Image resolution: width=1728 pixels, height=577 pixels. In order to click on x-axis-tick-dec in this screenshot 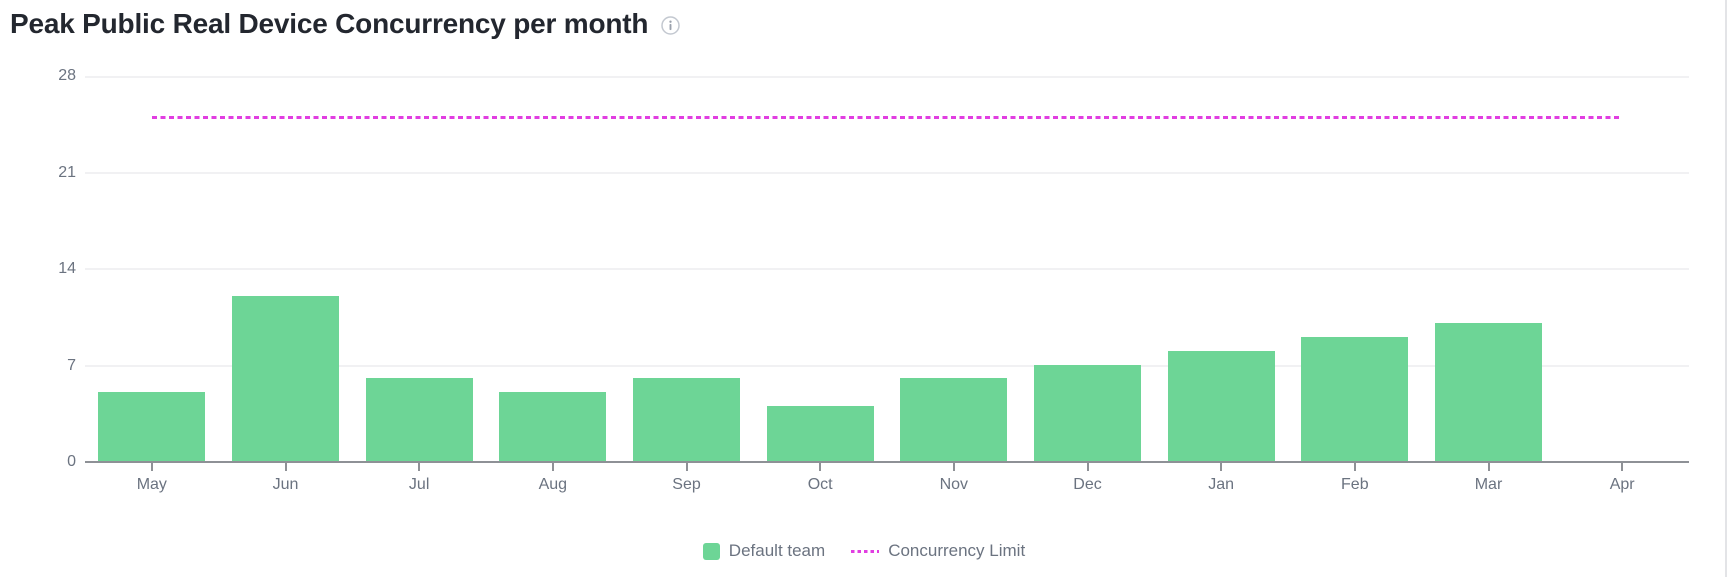, I will do `click(1087, 467)`.